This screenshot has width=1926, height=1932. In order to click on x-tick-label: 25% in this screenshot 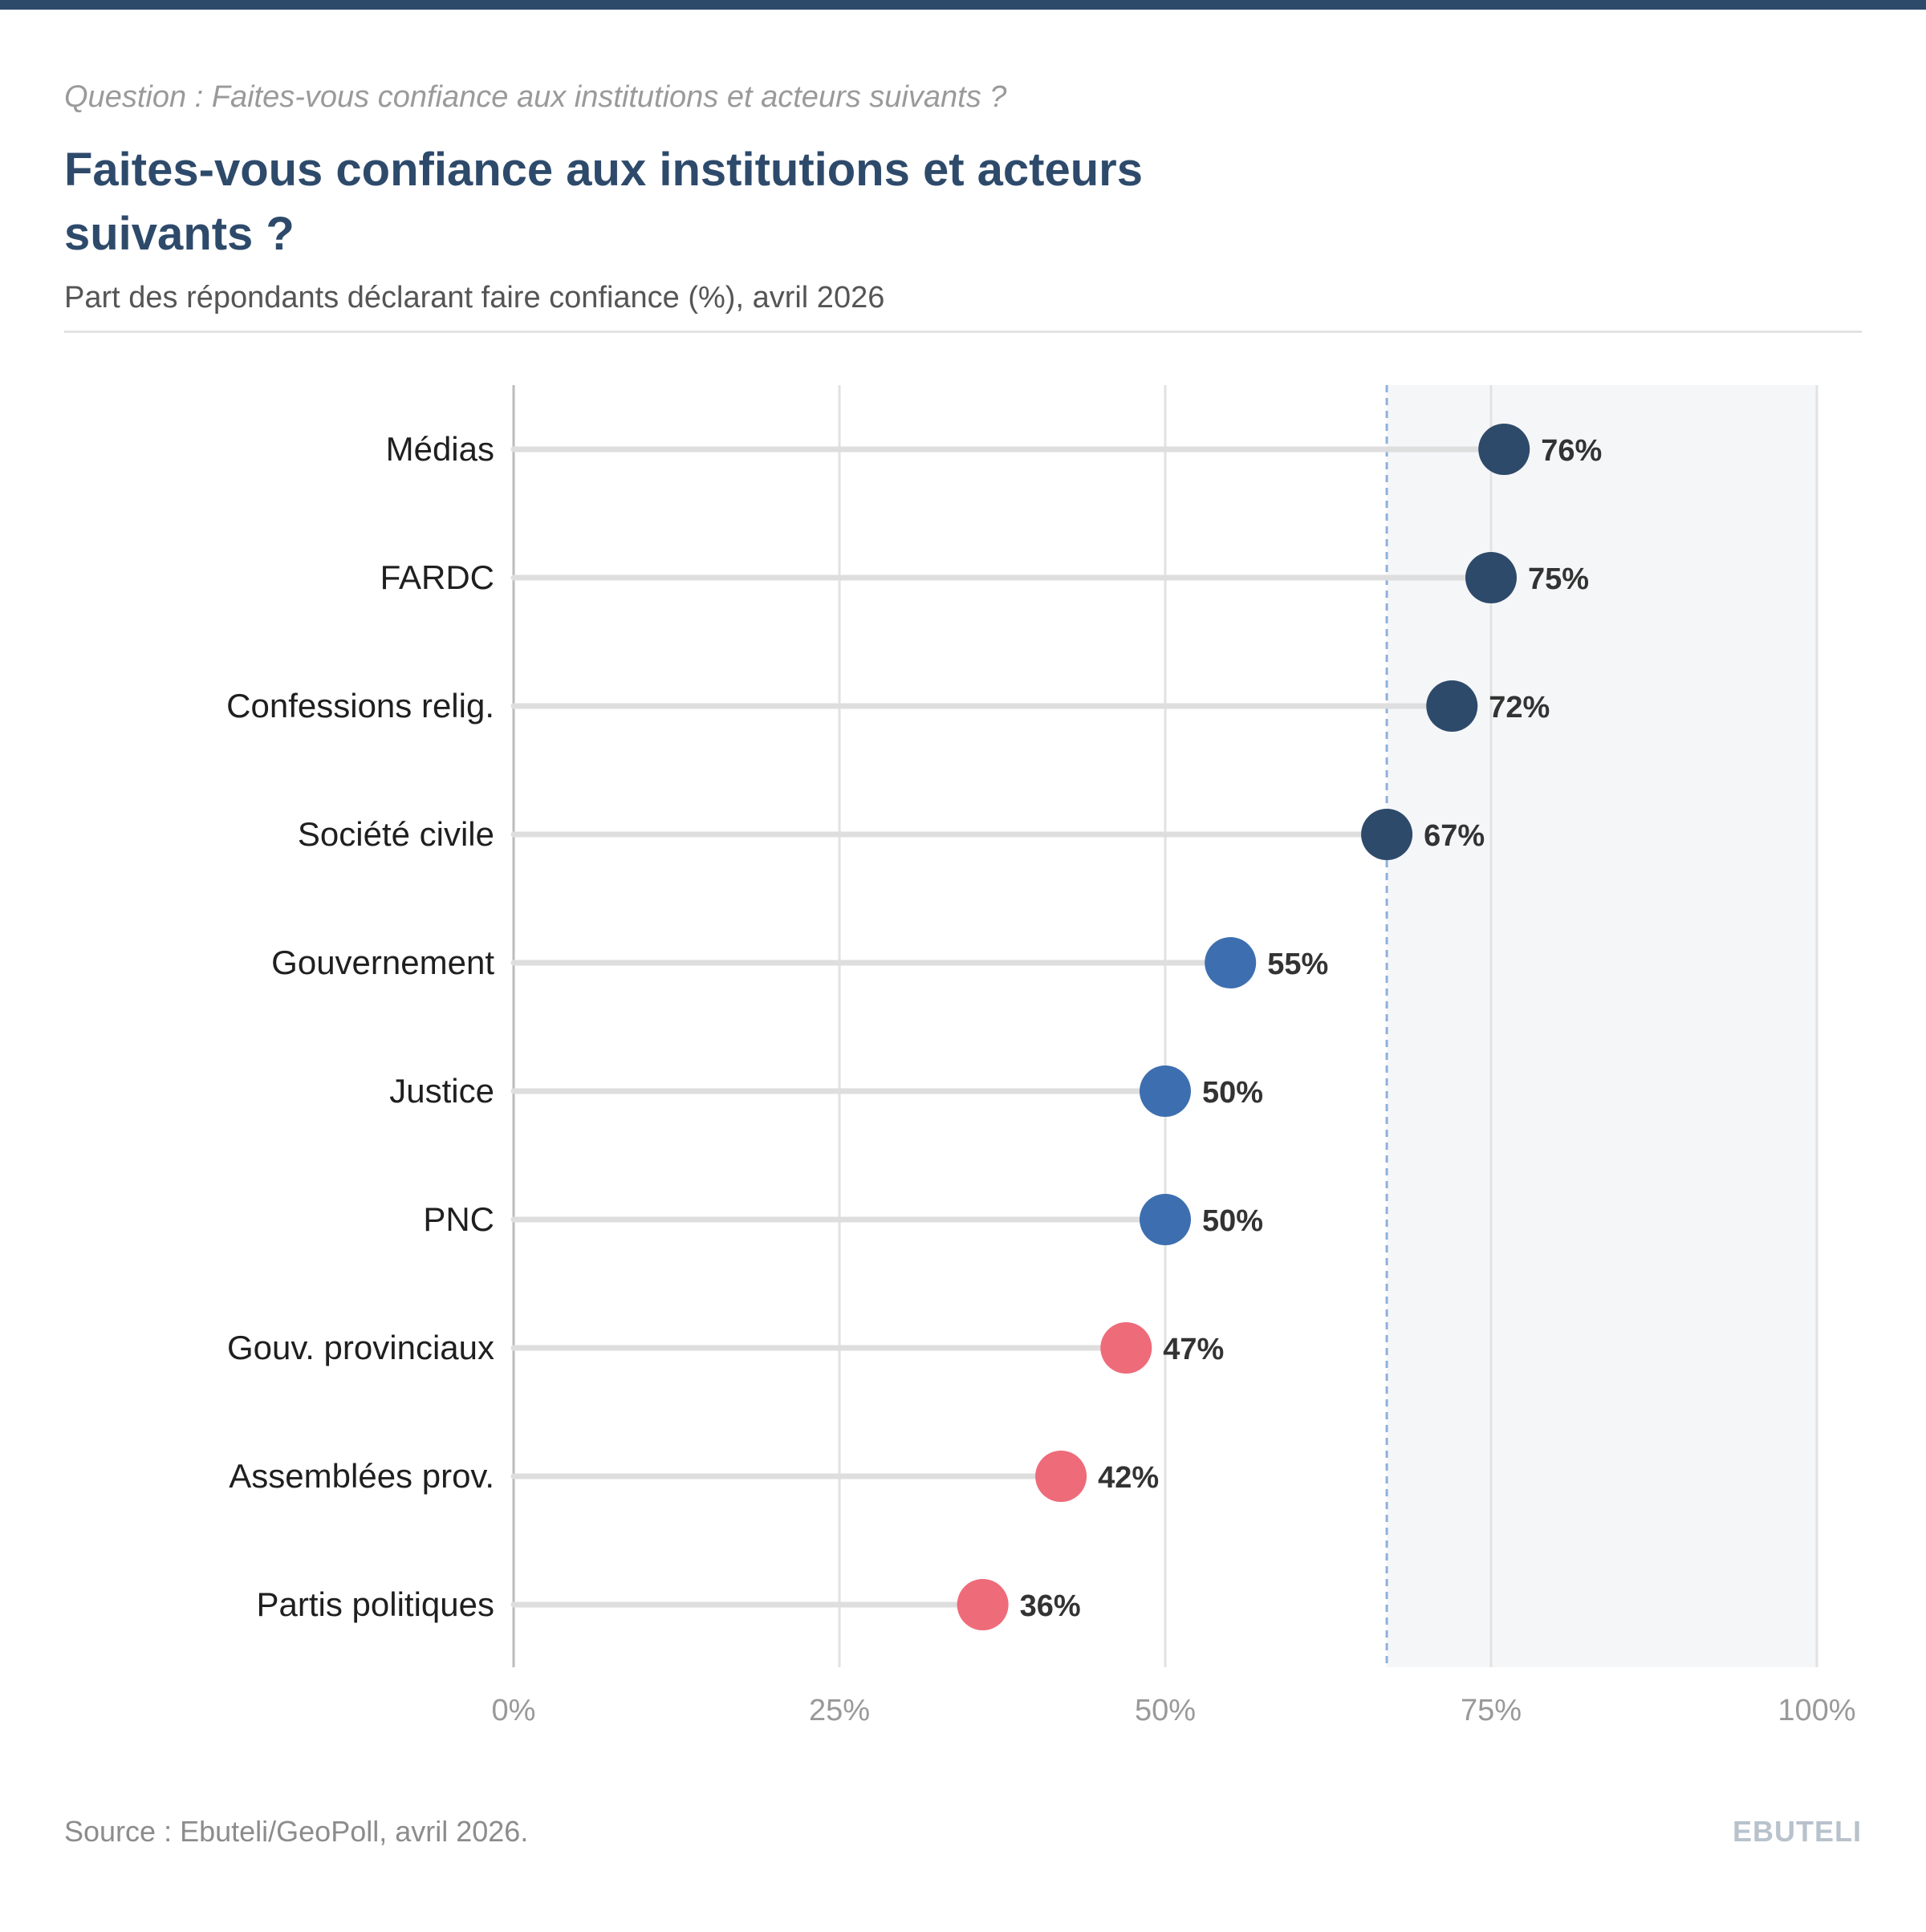, I will do `click(839, 1710)`.